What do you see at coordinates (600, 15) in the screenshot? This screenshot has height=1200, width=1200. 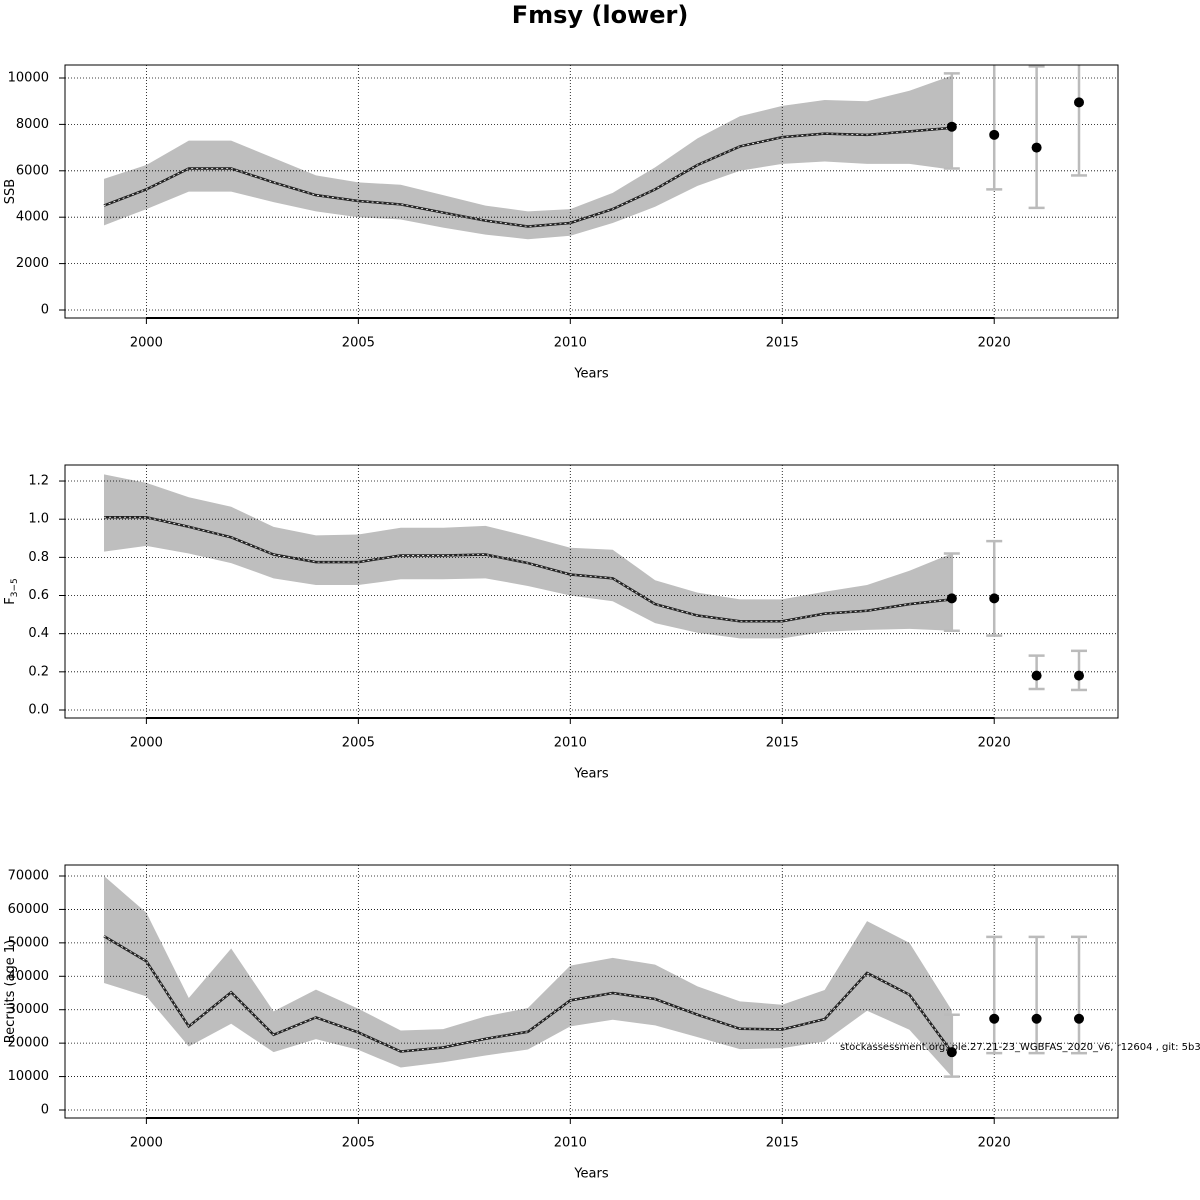 I see `chart-title: Fmsy (lower)` at bounding box center [600, 15].